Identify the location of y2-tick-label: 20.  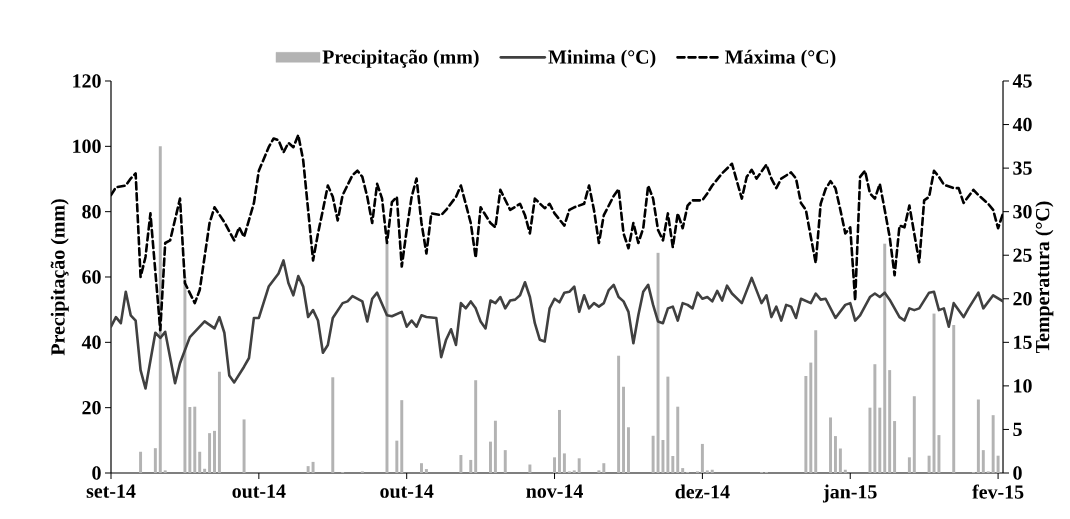
(1022, 299).